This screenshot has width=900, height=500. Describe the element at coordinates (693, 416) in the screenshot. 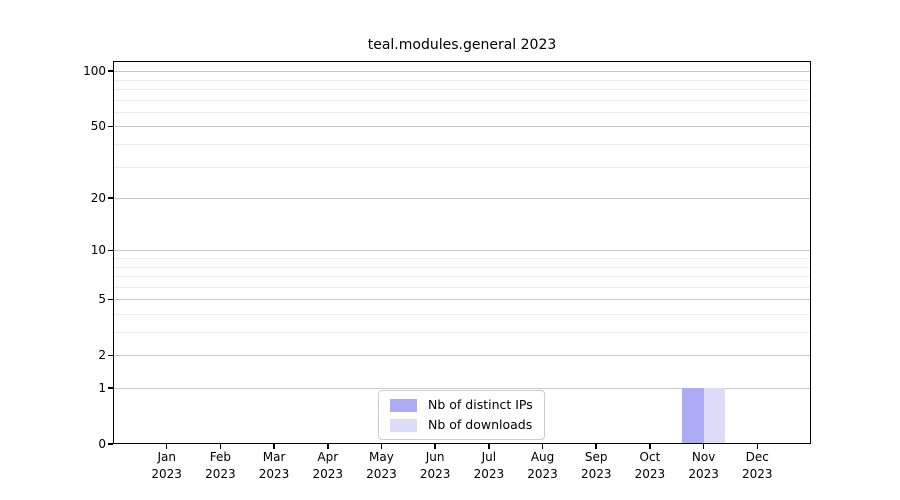

I see `bar-distinct-ips` at that location.